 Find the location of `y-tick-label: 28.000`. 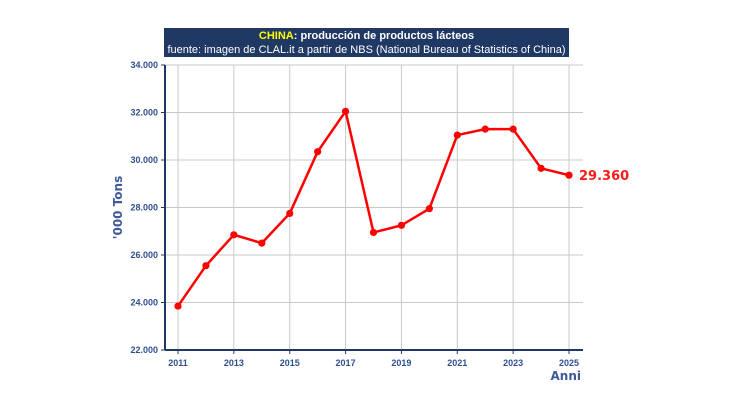

y-tick-label: 28.000 is located at coordinates (144, 208).